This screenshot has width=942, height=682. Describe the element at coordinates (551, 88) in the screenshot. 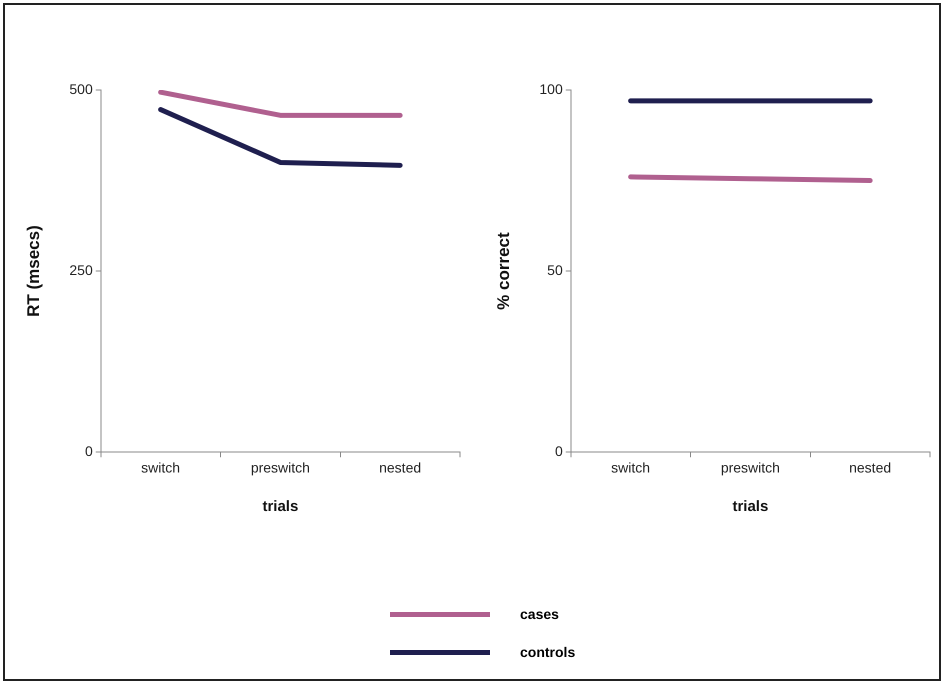

I see `y-tick-label: 100` at that location.